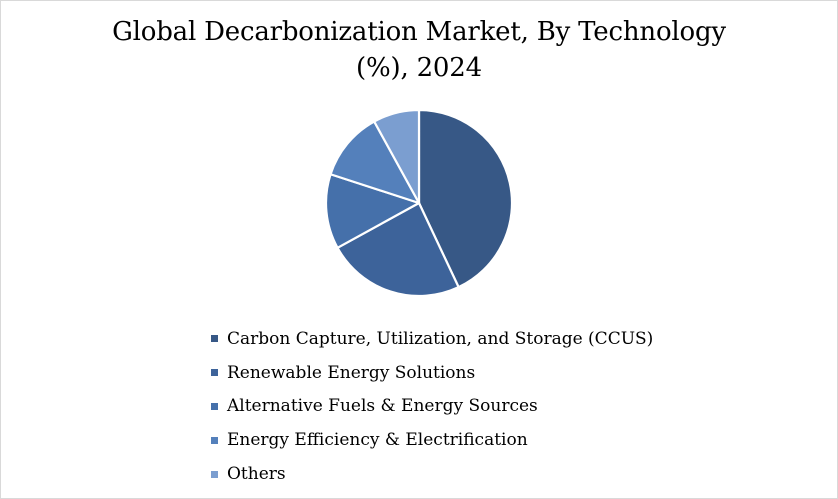  Describe the element at coordinates (432, 474) in the screenshot. I see `legend-item: Others` at that location.